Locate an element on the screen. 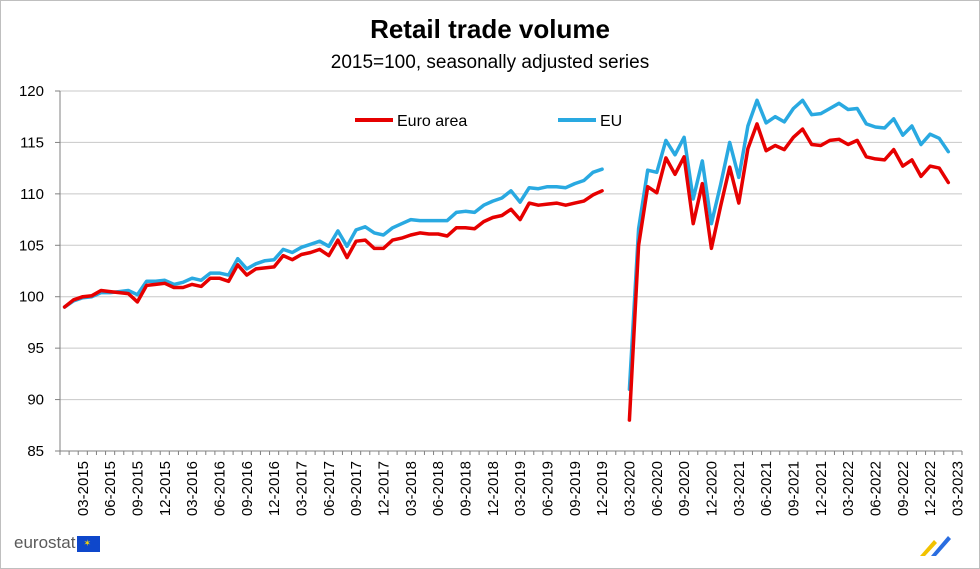 The height and width of the screenshot is (569, 980). x-tick-label: 09-2021 is located at coordinates (793, 488).